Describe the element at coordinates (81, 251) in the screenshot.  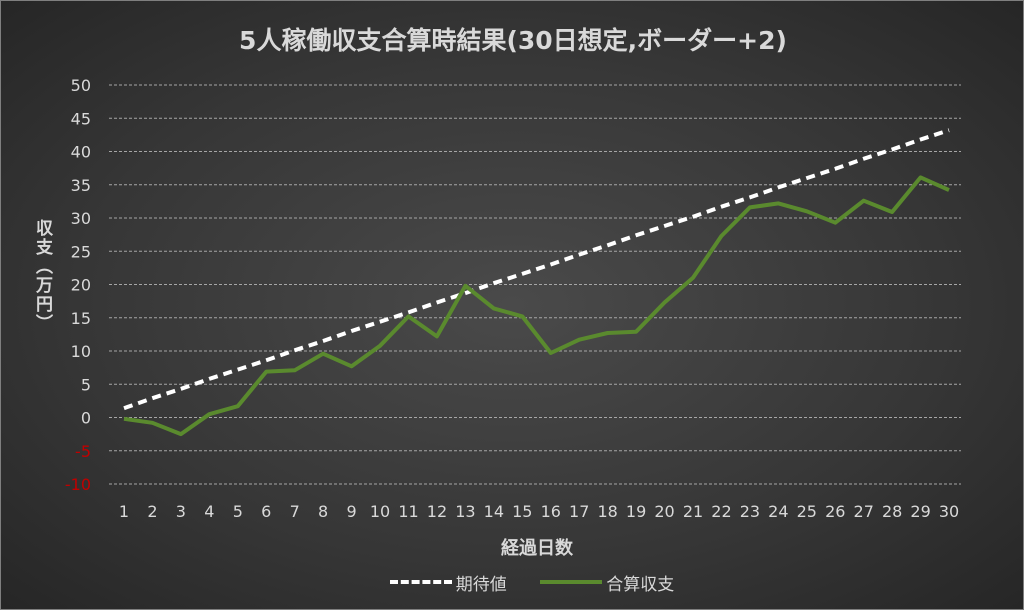
I see `y-tick-label: 25` at that location.